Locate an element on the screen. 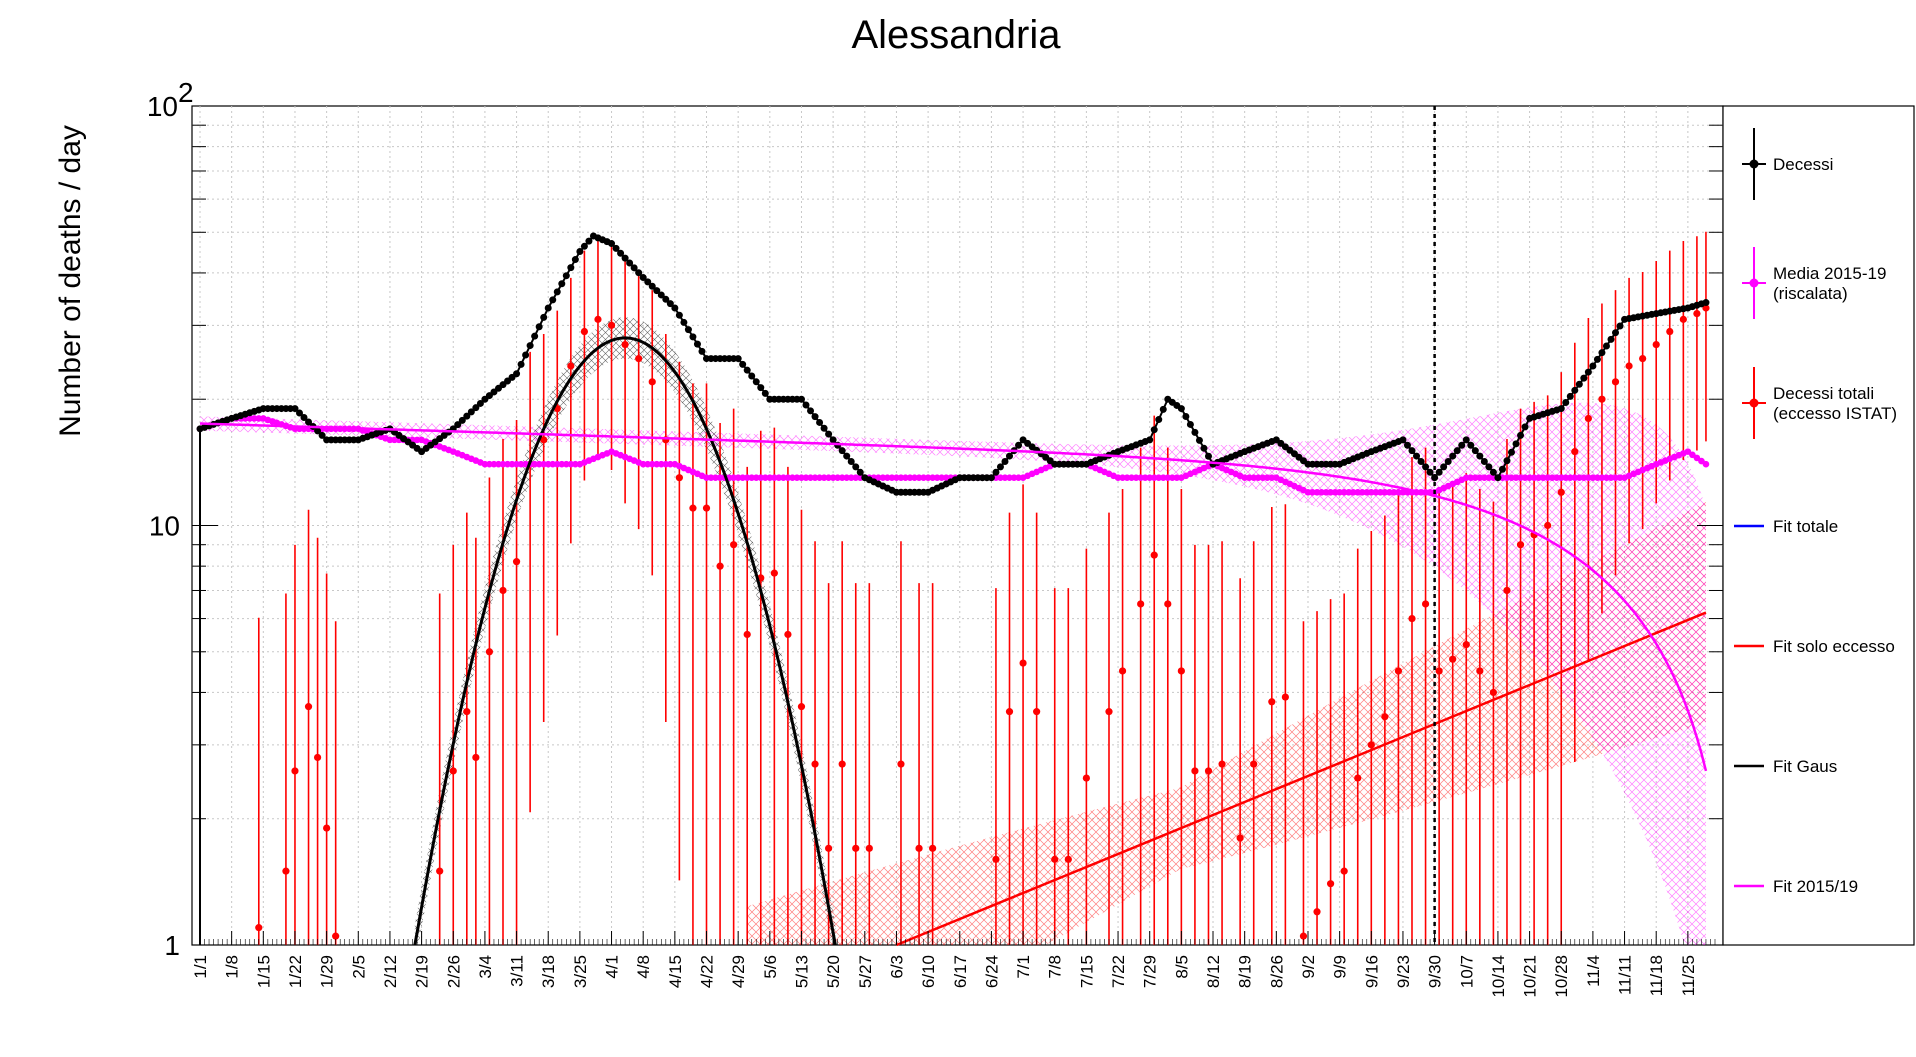 Image resolution: width=1916 pixels, height=1057 pixels. x-tick-label: 7/8 is located at coordinates (1055, 967).